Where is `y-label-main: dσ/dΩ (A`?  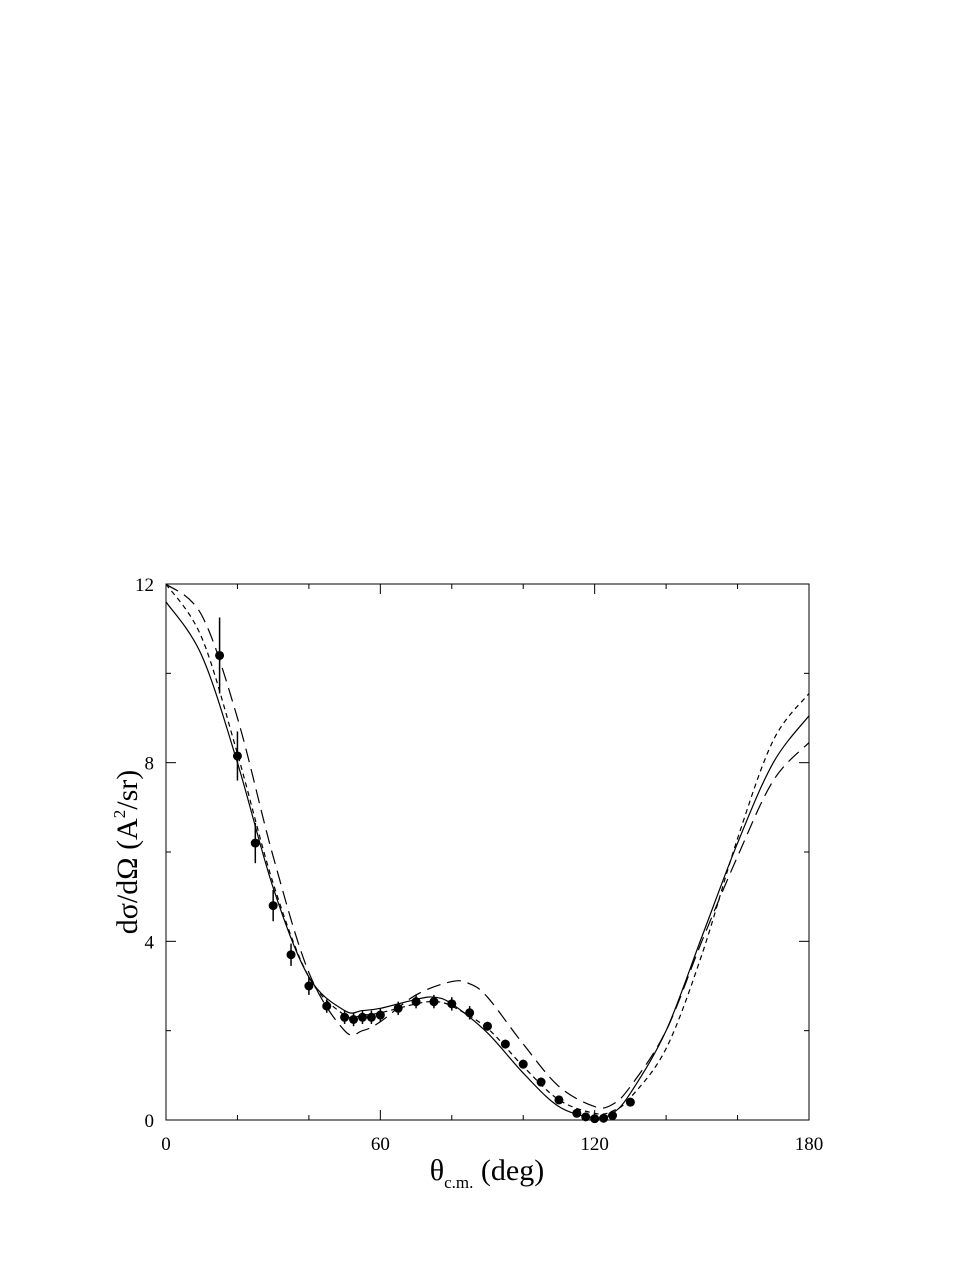 y-label-main: dσ/dΩ (A is located at coordinates (127, 876).